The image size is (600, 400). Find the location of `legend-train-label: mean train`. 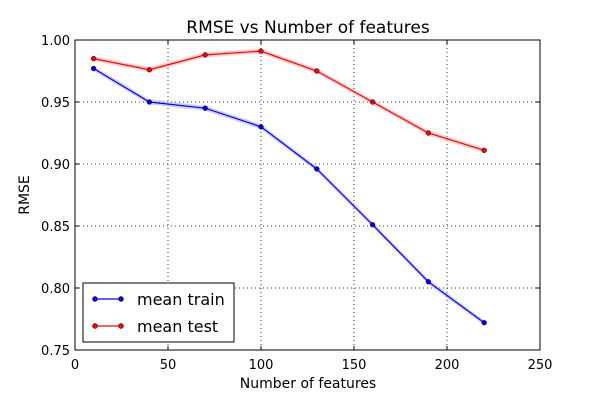

legend-train-label: mean train is located at coordinates (181, 299).